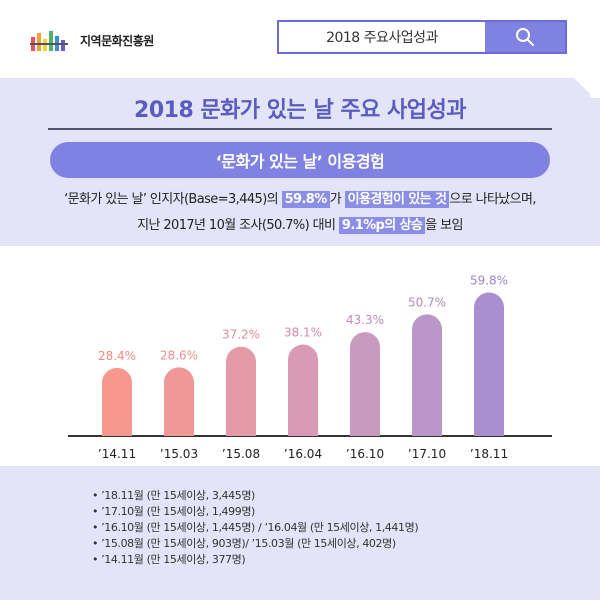 The height and width of the screenshot is (600, 600). What do you see at coordinates (117, 454) in the screenshot?
I see `x-tick-label: ’14.11` at bounding box center [117, 454].